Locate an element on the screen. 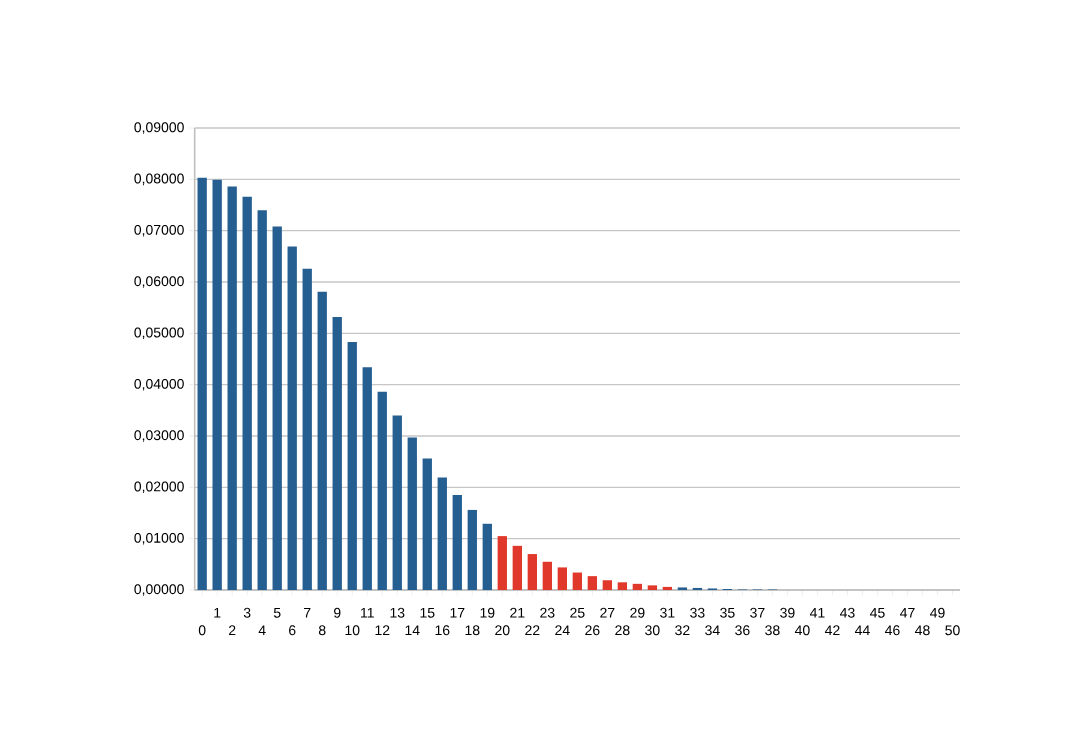 This screenshot has width=1092, height=738. x-tick-label: 15 is located at coordinates (427, 612).